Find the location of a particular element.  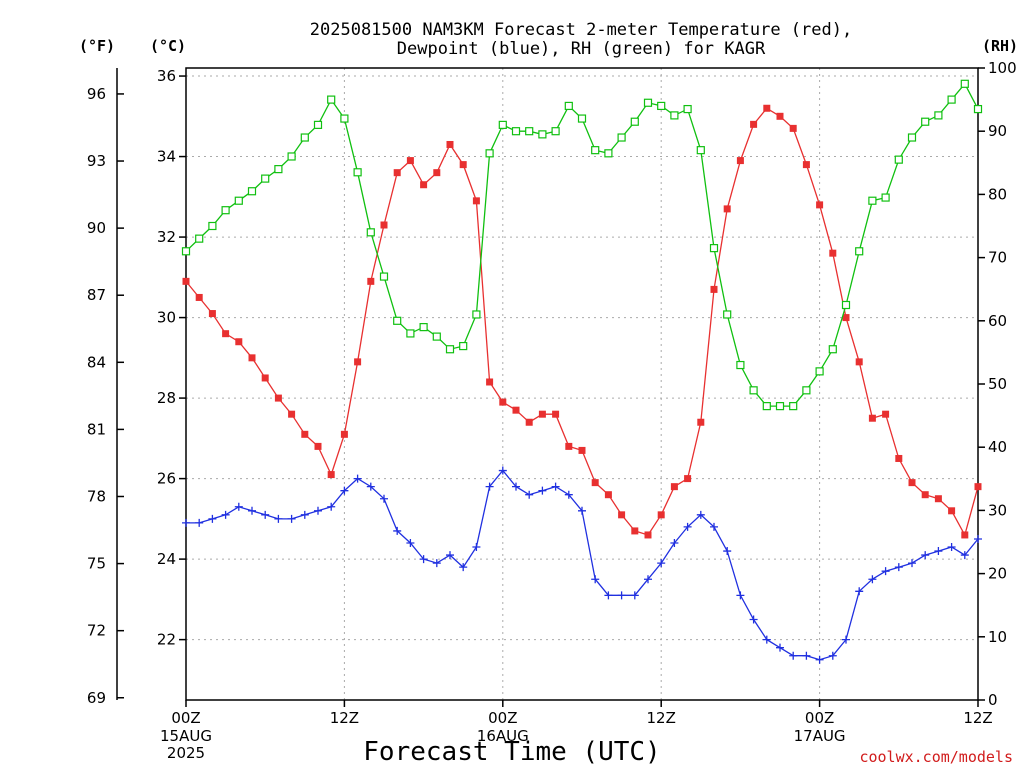

celsius-tick-label: 22 is located at coordinates (166, 640).